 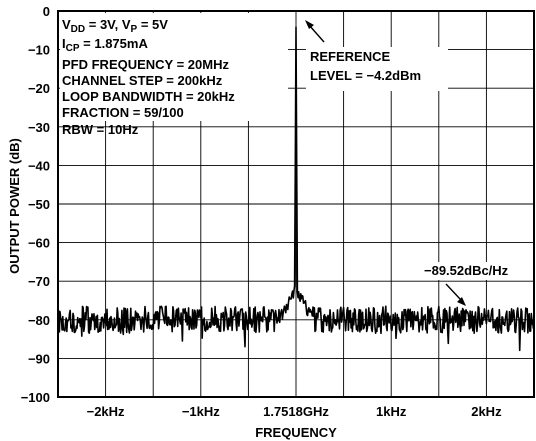 I want to click on y-tick-label: −10, so click(x=39, y=50).